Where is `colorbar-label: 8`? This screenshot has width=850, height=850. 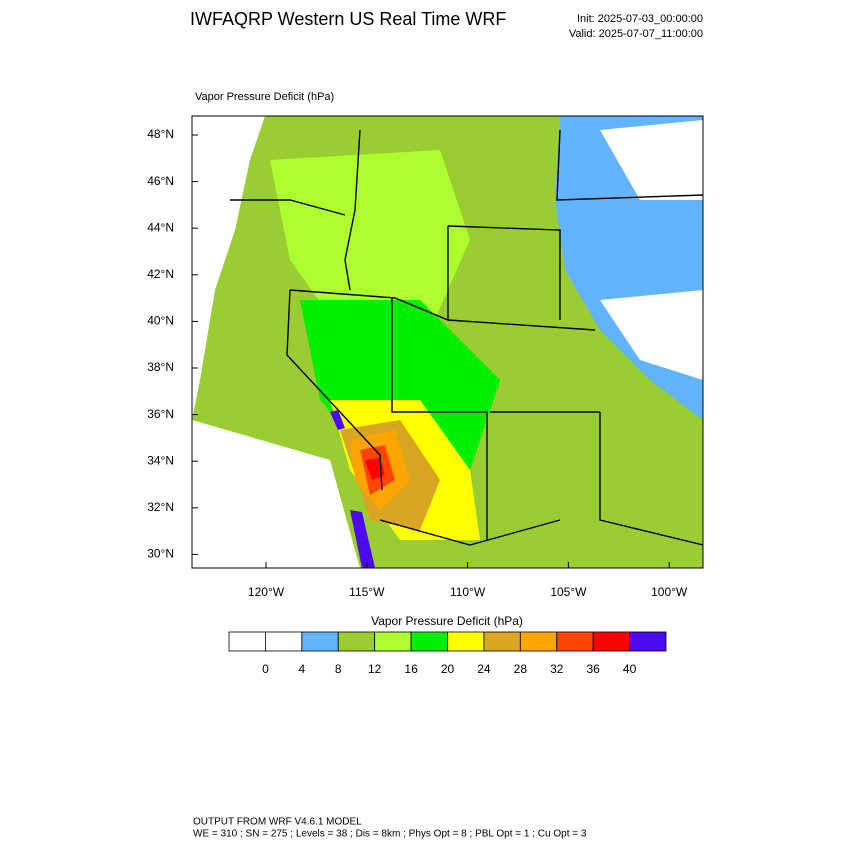
colorbar-label: 8 is located at coordinates (338, 669).